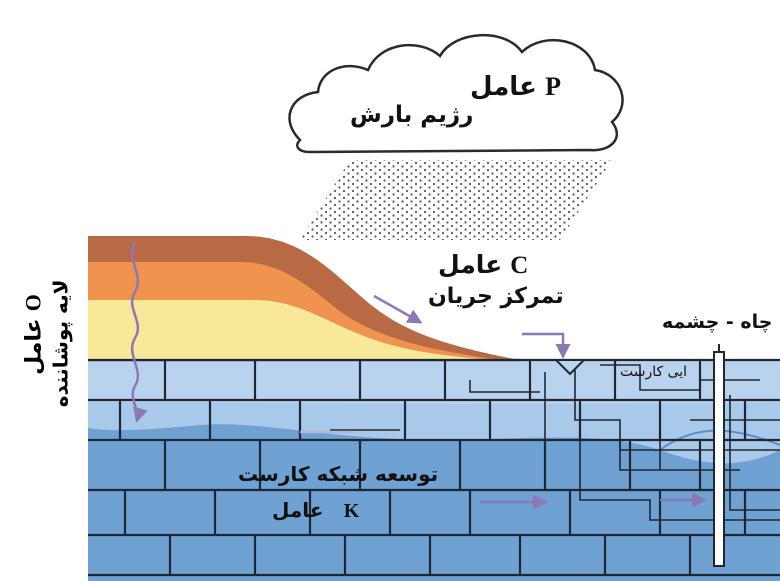  What do you see at coordinates (34, 346) in the screenshot?
I see `factor-o-word: عامل` at bounding box center [34, 346].